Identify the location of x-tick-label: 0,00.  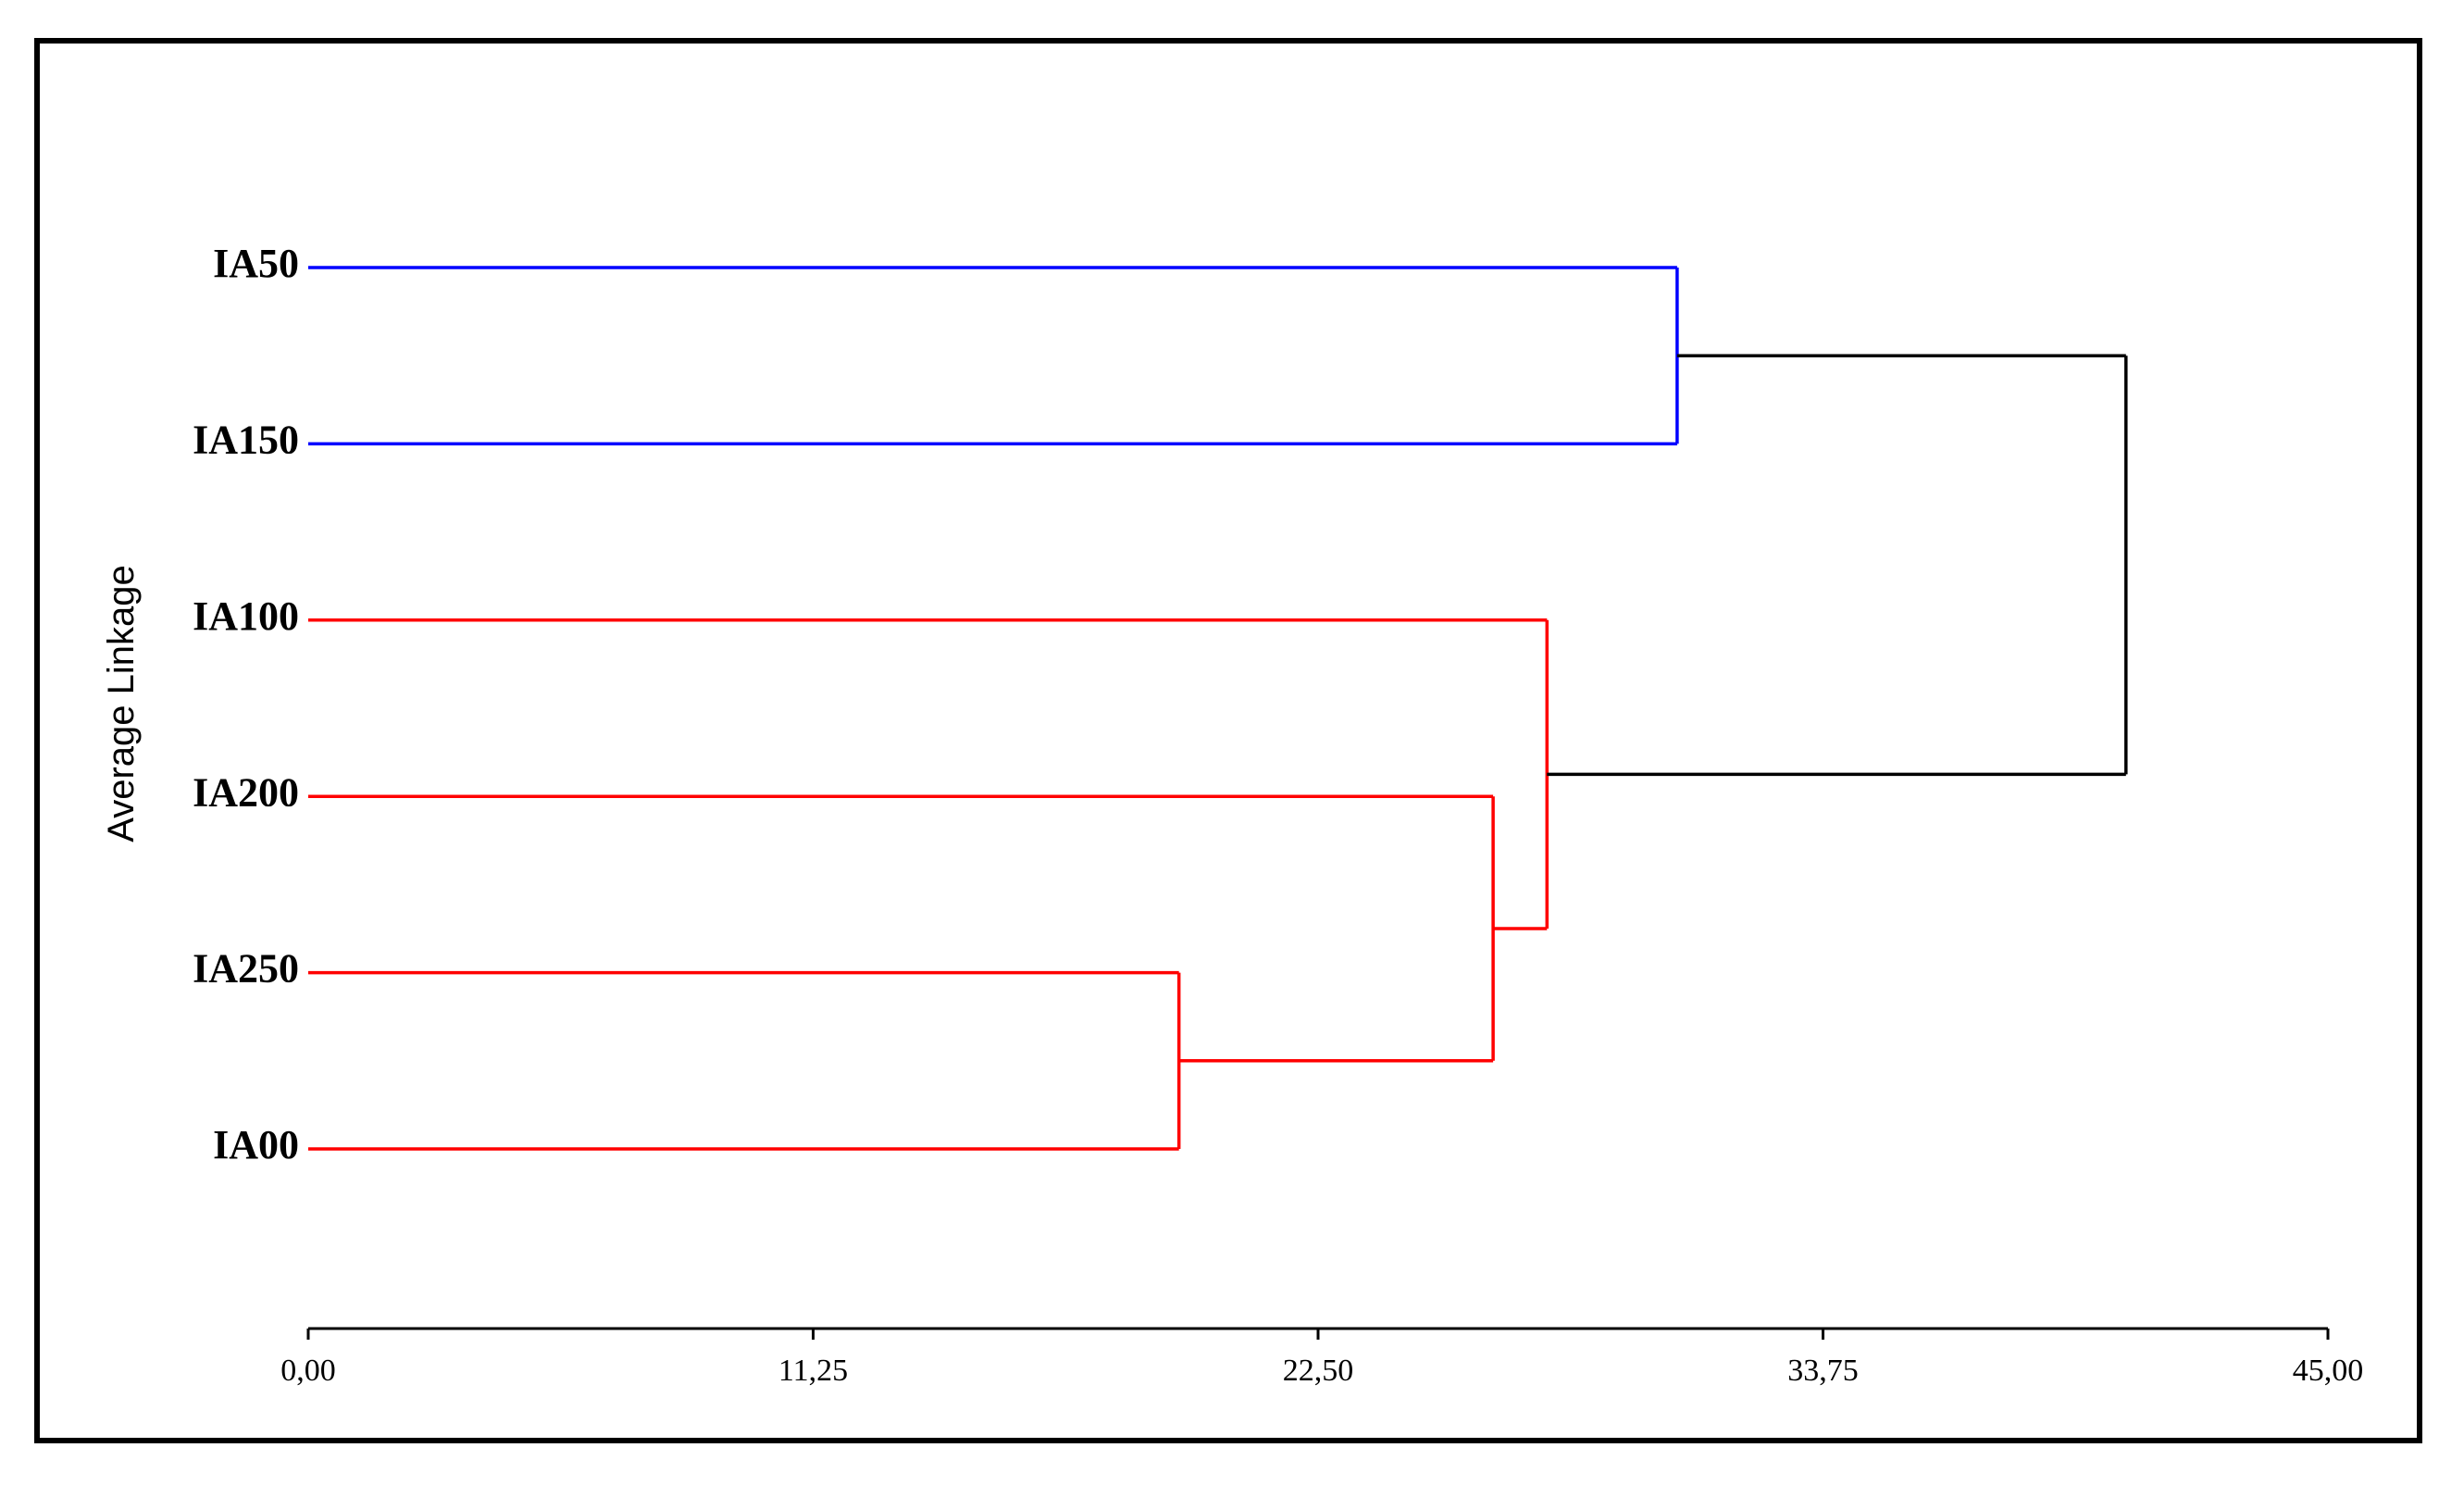
(308, 1371).